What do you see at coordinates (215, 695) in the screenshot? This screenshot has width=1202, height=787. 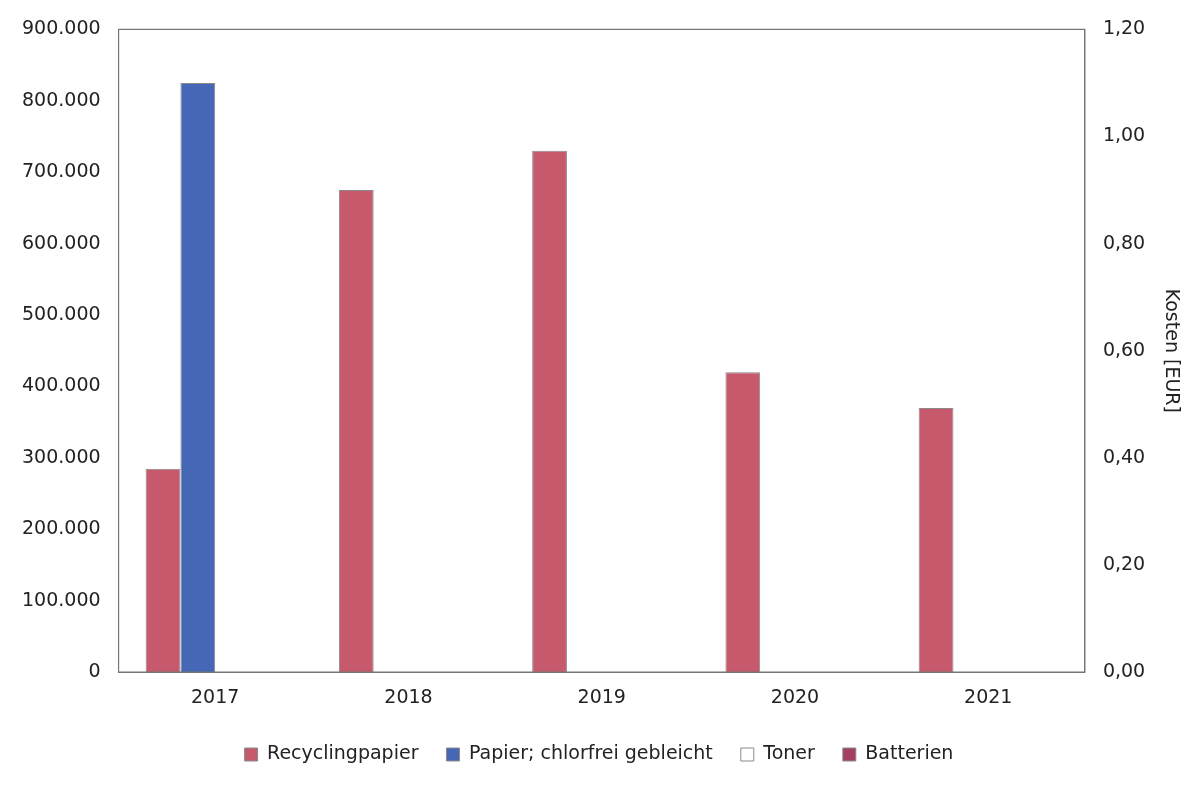 I see `x-tick-label: 2017` at bounding box center [215, 695].